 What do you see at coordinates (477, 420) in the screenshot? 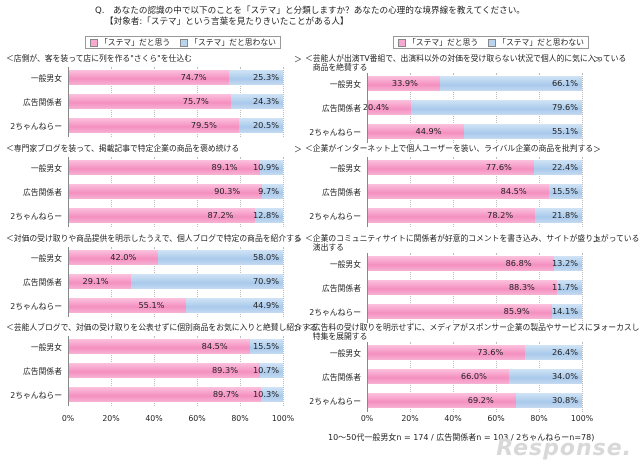
I see `x-axis-right: 0% 20% 40% 60% 80% 100%` at bounding box center [477, 420].